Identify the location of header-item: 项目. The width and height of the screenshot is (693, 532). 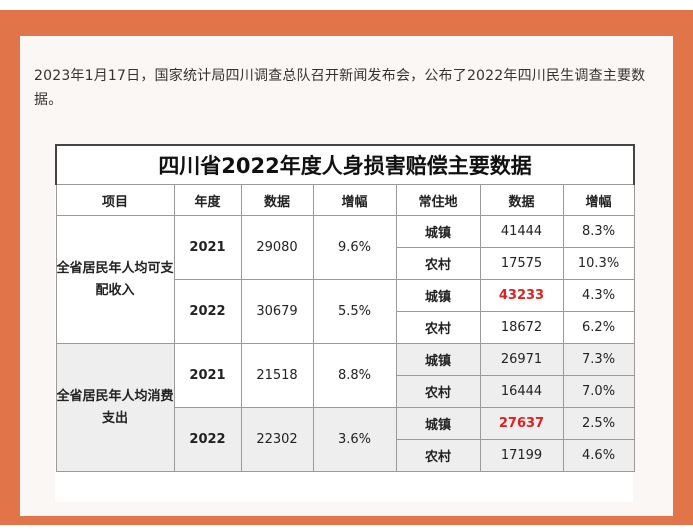
(115, 200).